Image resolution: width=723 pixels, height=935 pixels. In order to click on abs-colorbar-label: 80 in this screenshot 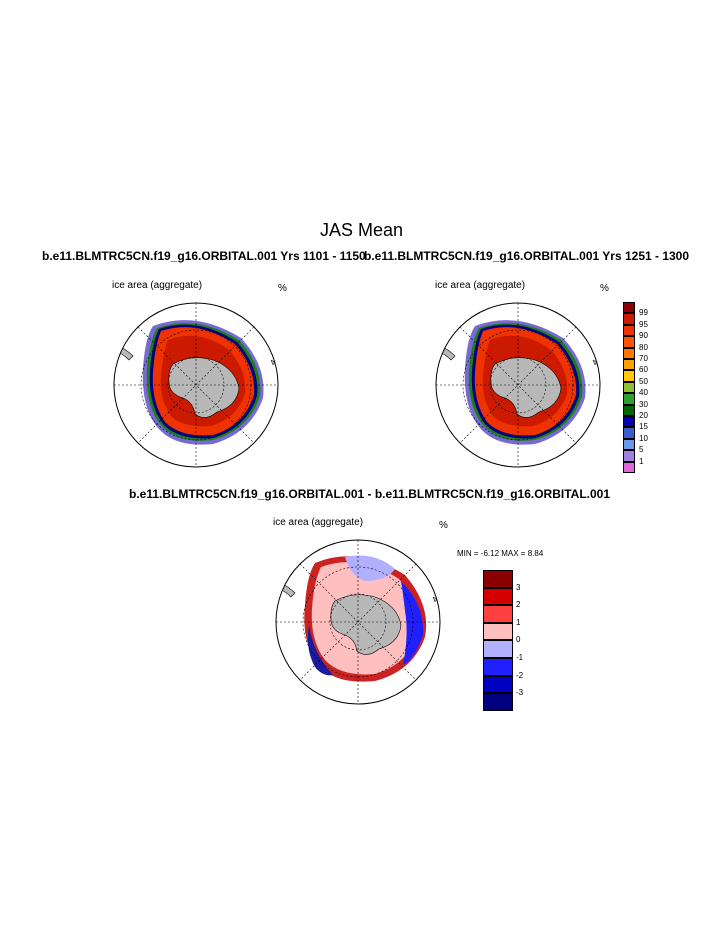, I will do `click(643, 347)`.